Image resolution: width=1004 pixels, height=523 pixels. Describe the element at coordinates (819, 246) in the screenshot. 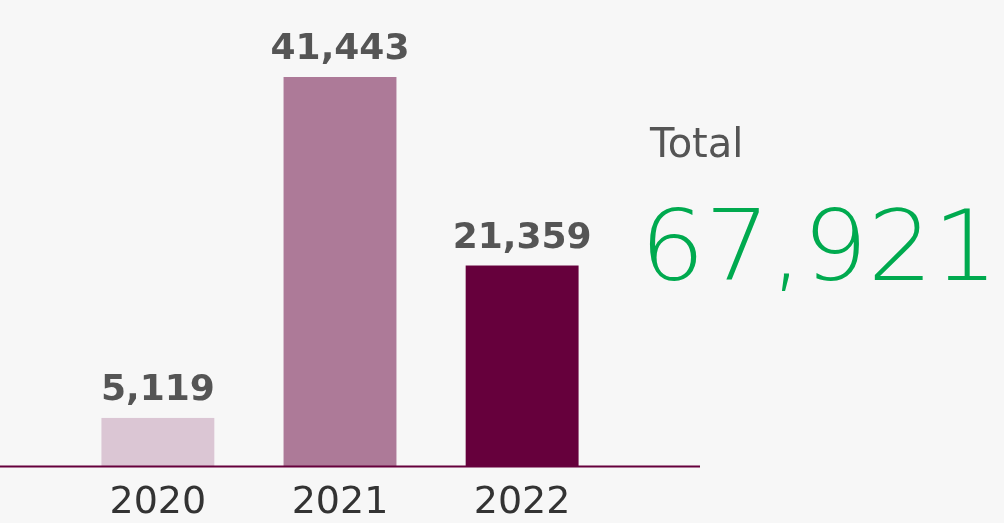

I see `annotation: 67,921` at that location.